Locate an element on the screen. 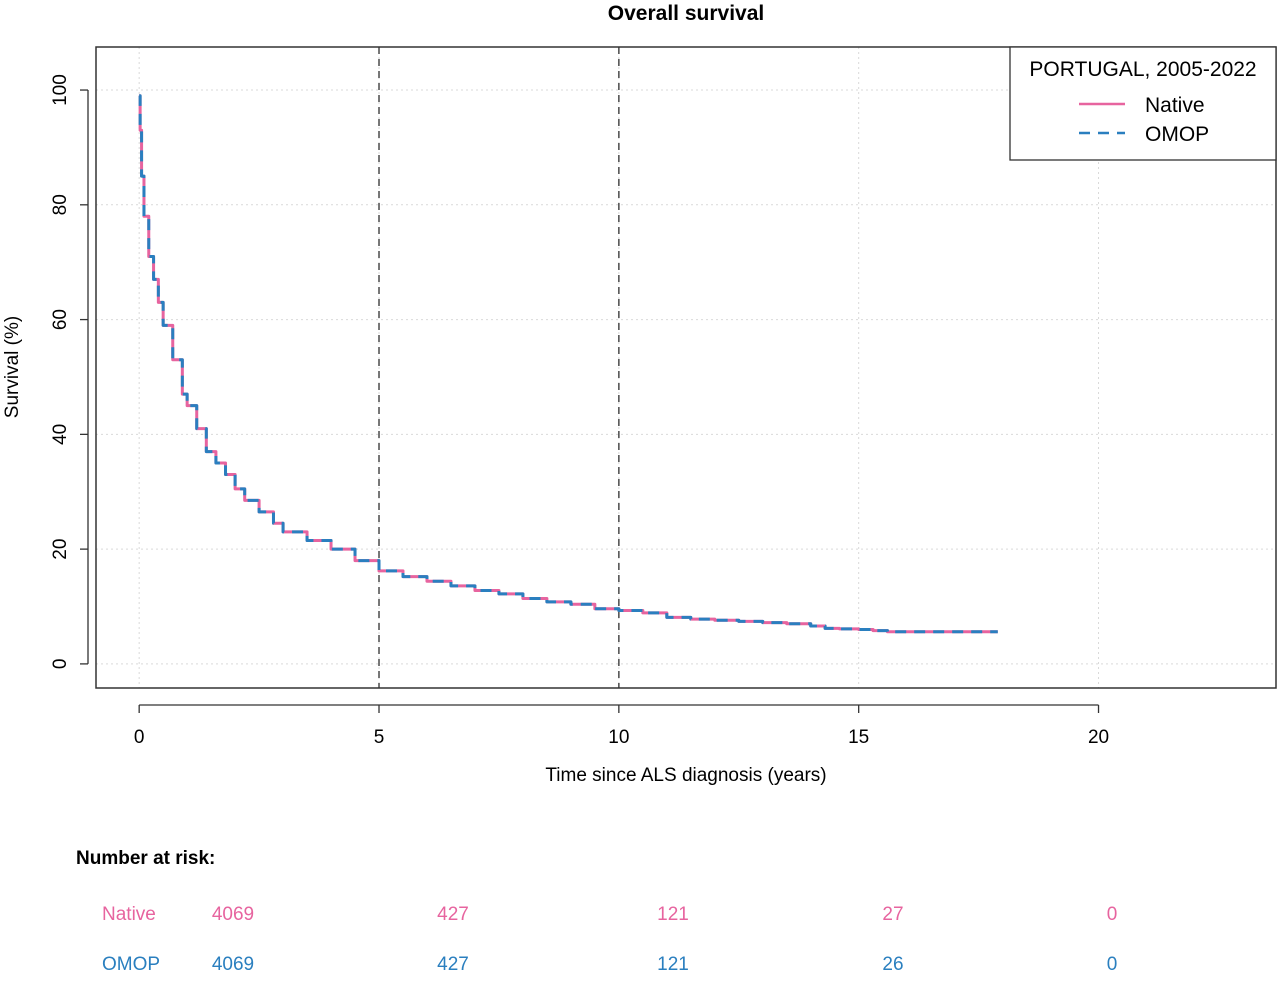 This screenshot has height=982, width=1280. y-tick-label: 80 is located at coordinates (60, 204).